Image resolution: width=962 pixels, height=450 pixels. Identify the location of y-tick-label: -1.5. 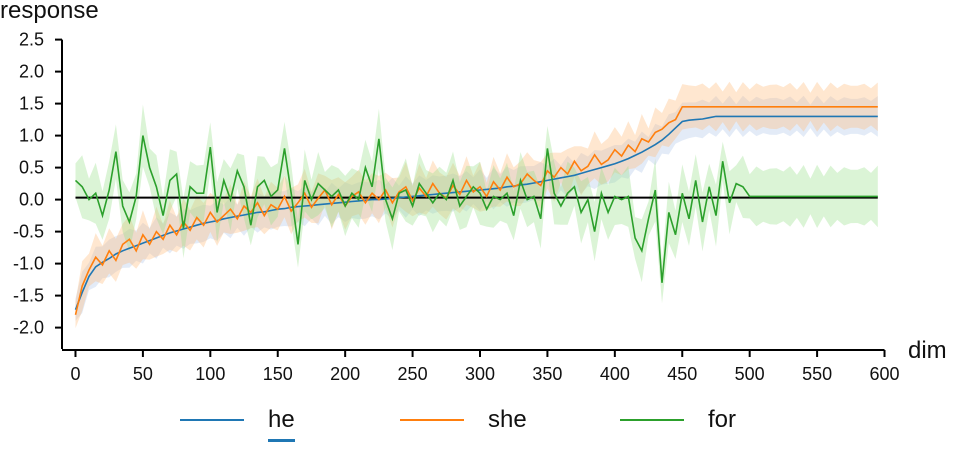
(28, 296).